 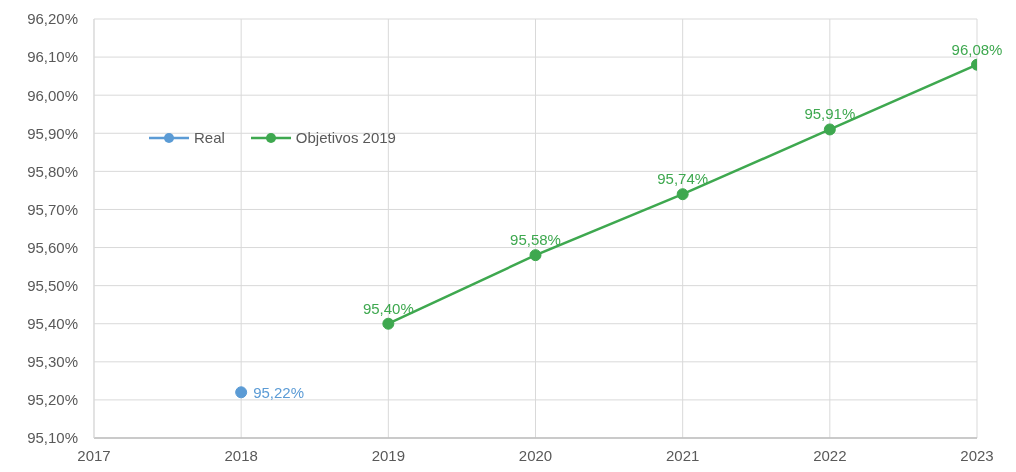 What do you see at coordinates (535, 455) in the screenshot?
I see `x-tick-label: 2020` at bounding box center [535, 455].